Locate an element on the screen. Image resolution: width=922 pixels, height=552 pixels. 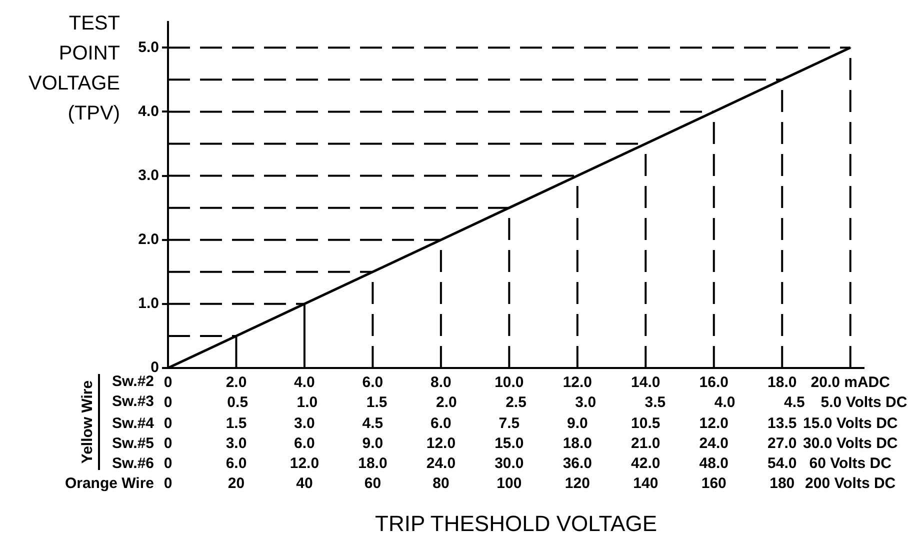
x-tick-label: 6.0 is located at coordinates (373, 383).